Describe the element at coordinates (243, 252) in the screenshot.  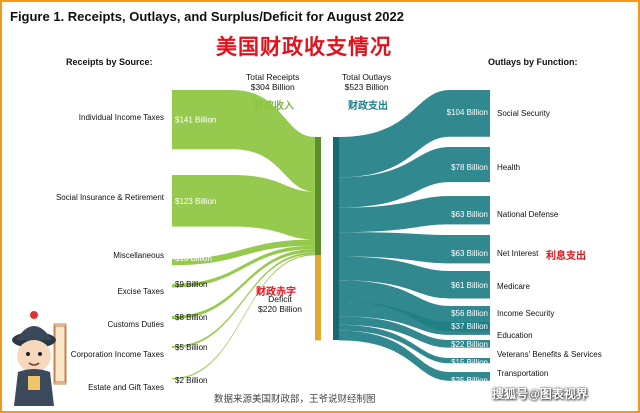
I see `receipt-flow-miscellaneous` at that location.